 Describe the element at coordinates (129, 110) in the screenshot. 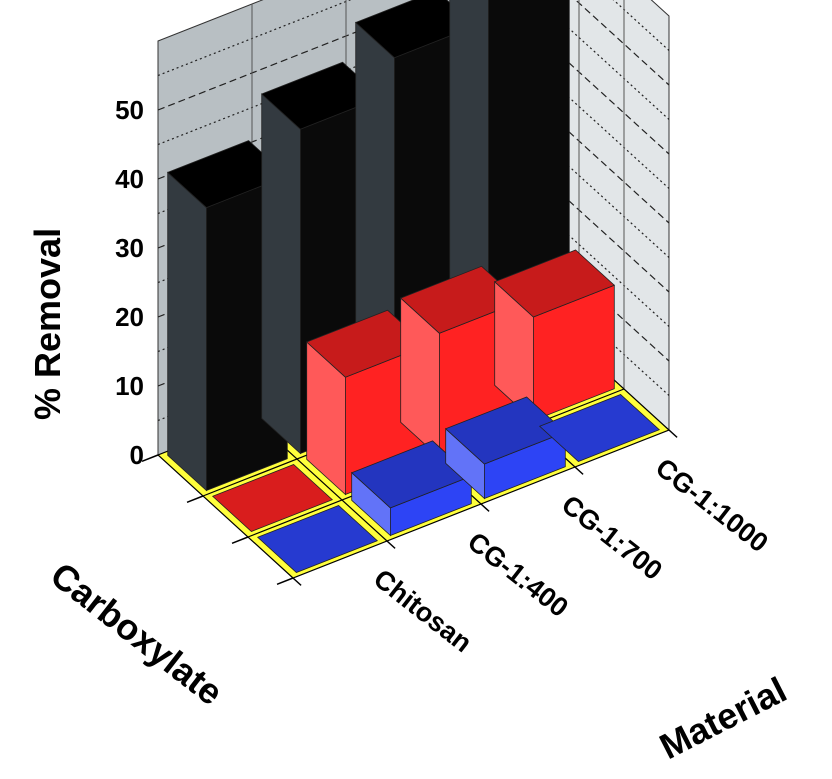

I see `z-tick-label: 50` at that location.